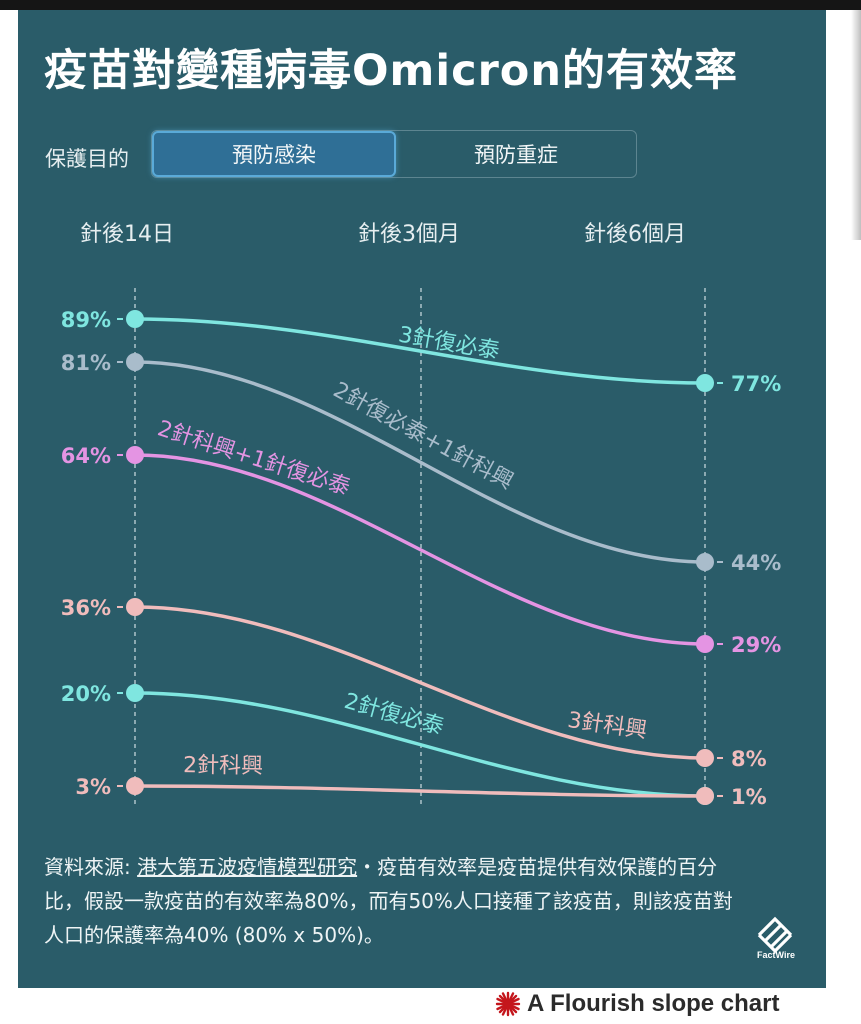 This screenshot has height=1024, width=861. What do you see at coordinates (274, 154) in the screenshot?
I see `option-prevent-infection: 預防感染` at bounding box center [274, 154].